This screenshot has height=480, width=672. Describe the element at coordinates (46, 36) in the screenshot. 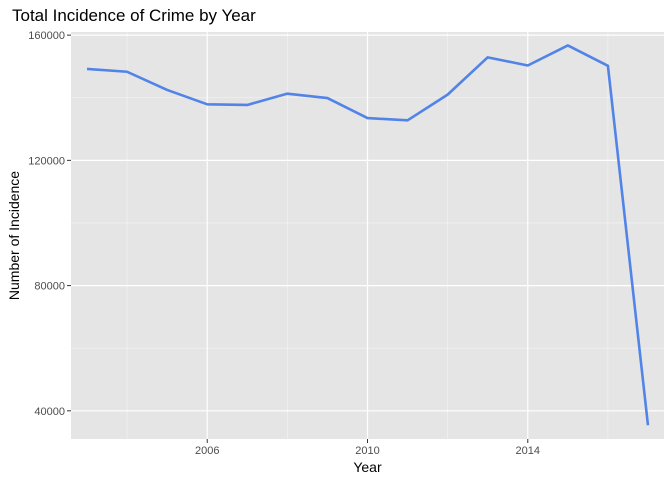

I see `y-tick-label: 160000` at that location.